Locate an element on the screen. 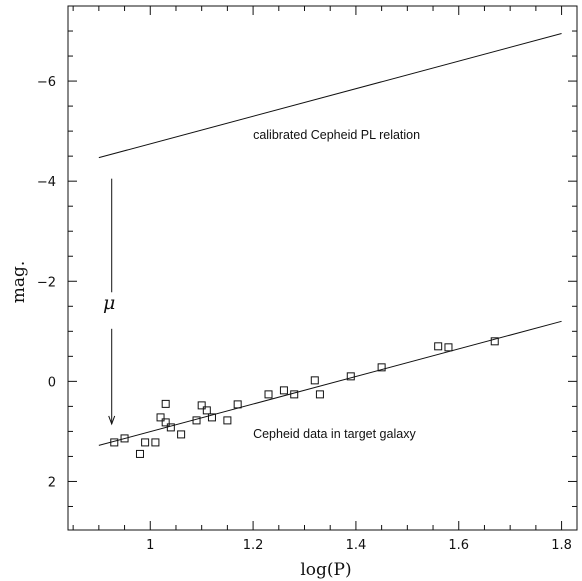  x-tick-labels: 1 1.2 1.4 1.6 1.8 is located at coordinates (359, 545).